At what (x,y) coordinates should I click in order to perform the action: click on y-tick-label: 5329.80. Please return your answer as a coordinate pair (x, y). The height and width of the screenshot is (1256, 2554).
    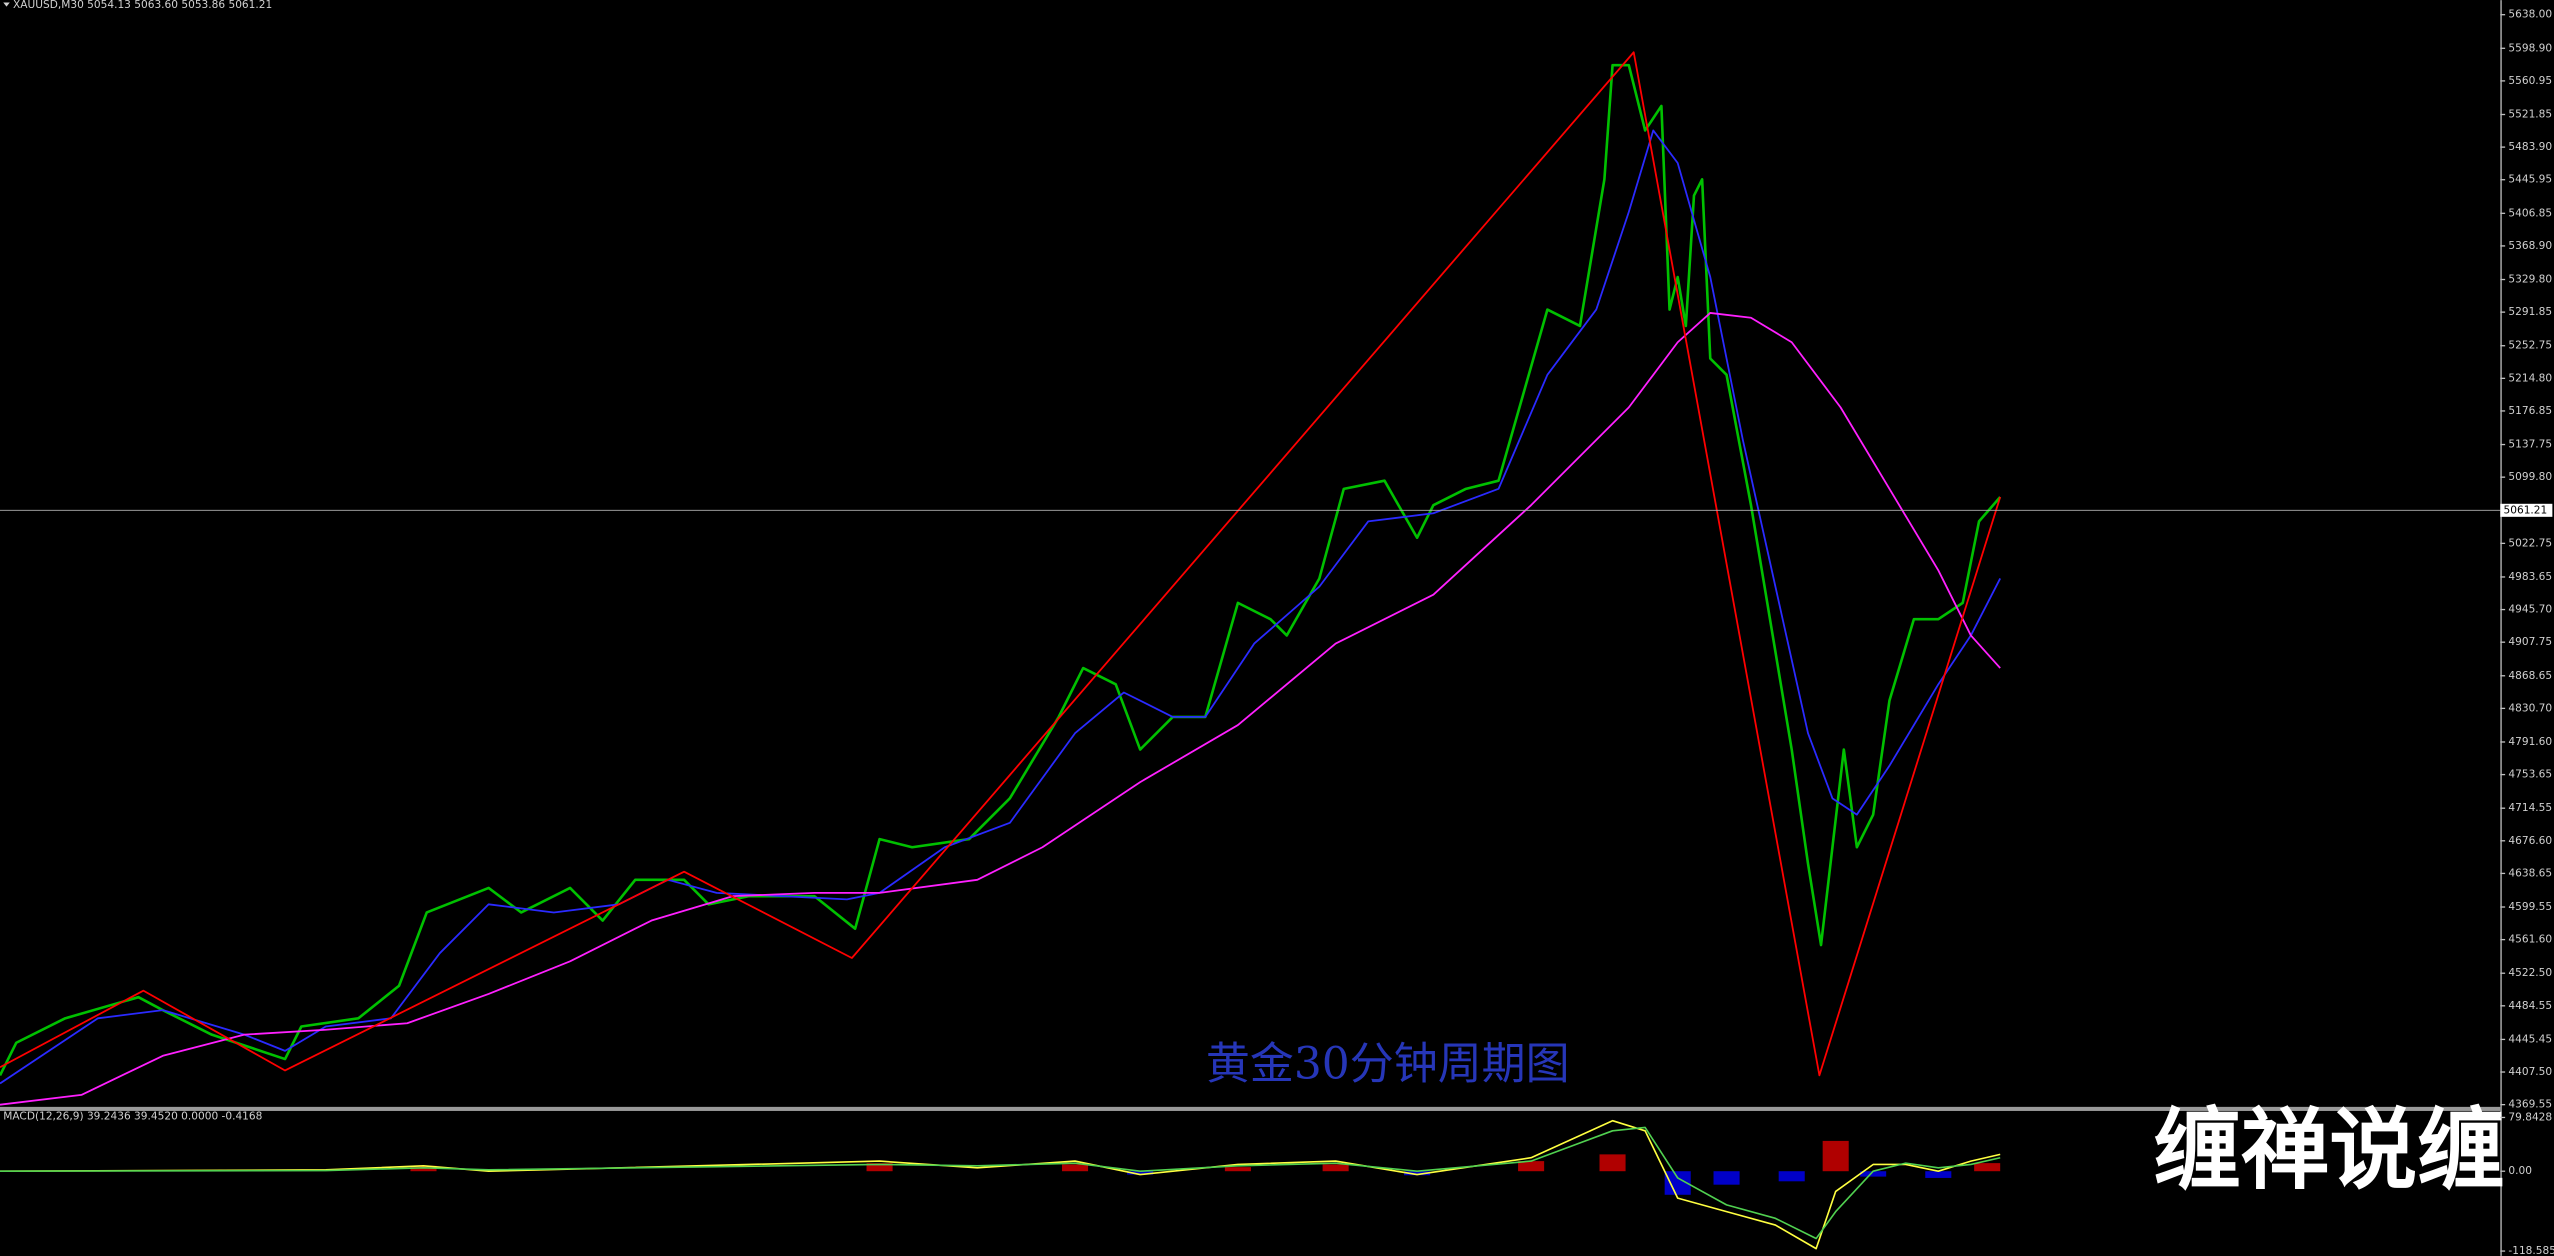
    Looking at the image, I should click on (2530, 280).